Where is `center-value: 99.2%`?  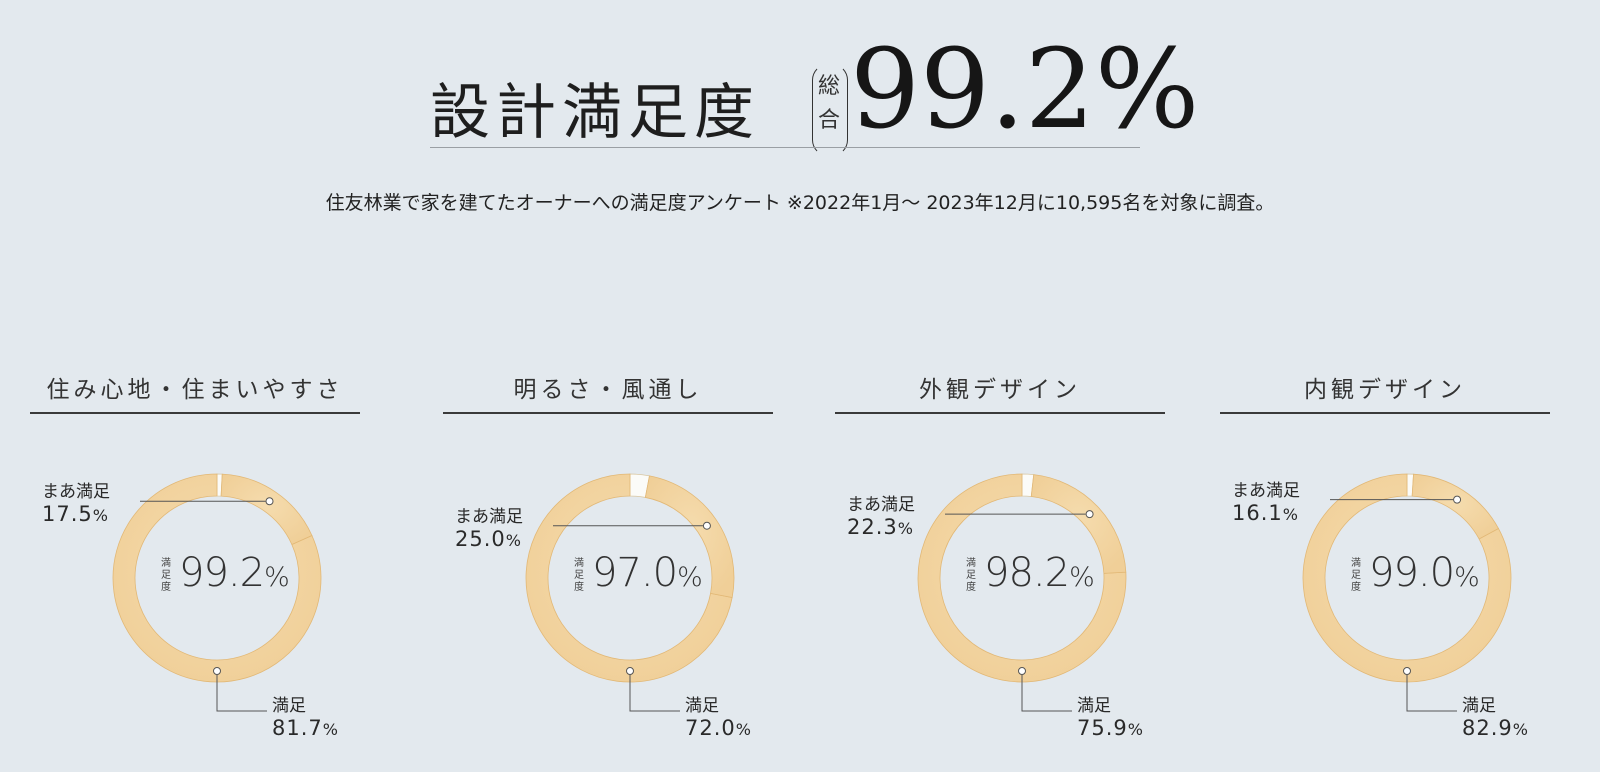
center-value: 99.2% is located at coordinates (234, 573).